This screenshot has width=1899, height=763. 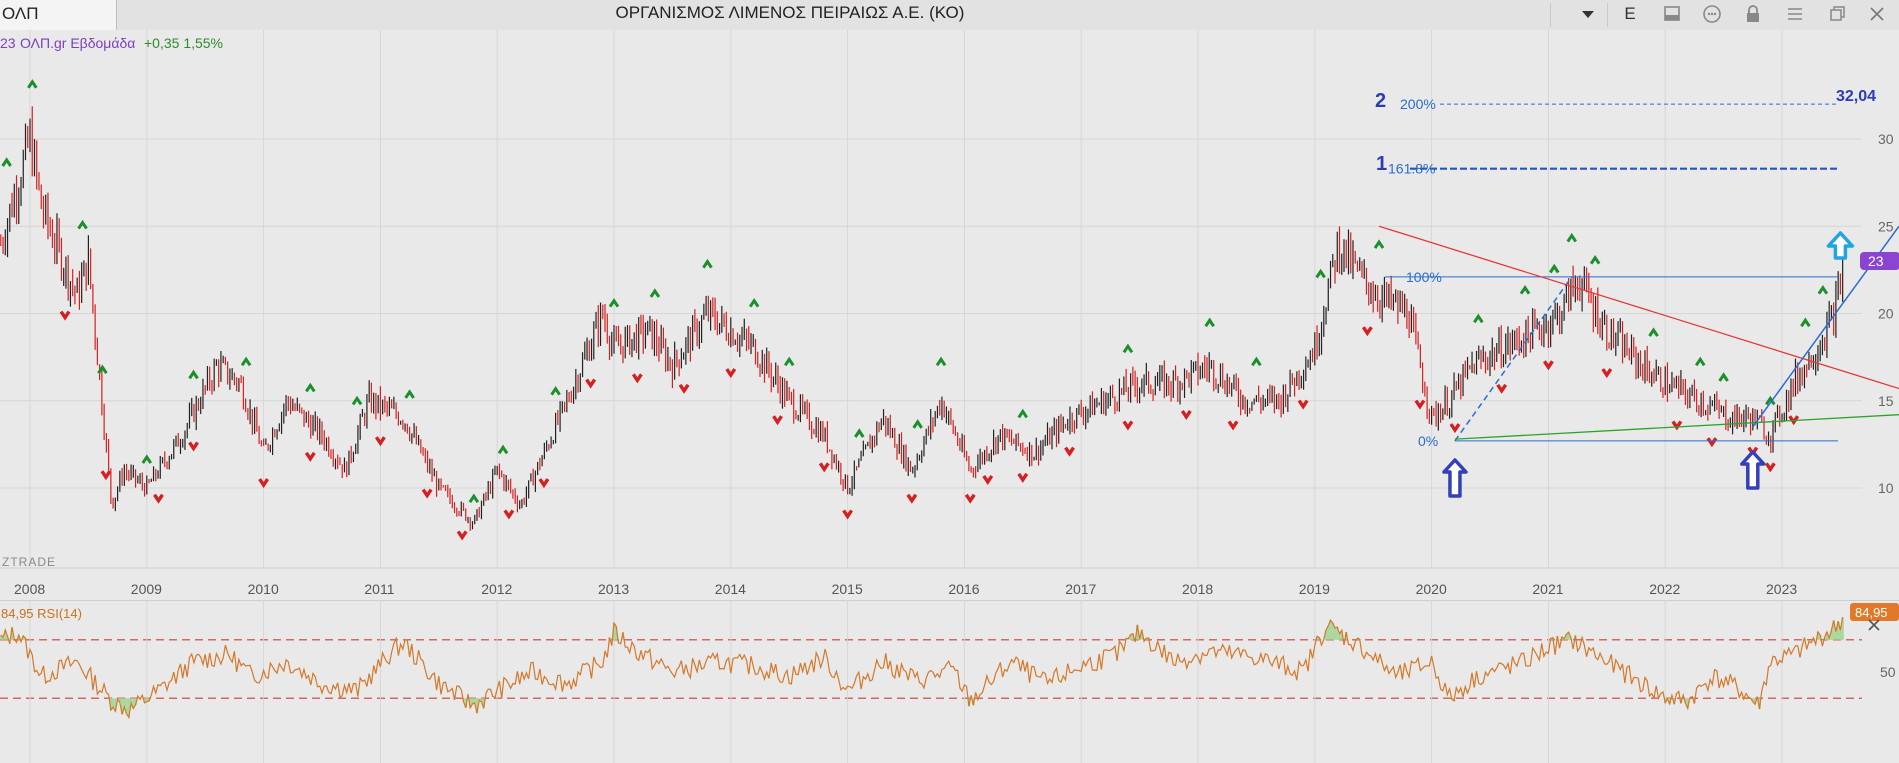 I want to click on header-value: 23, so click(x=8, y=43).